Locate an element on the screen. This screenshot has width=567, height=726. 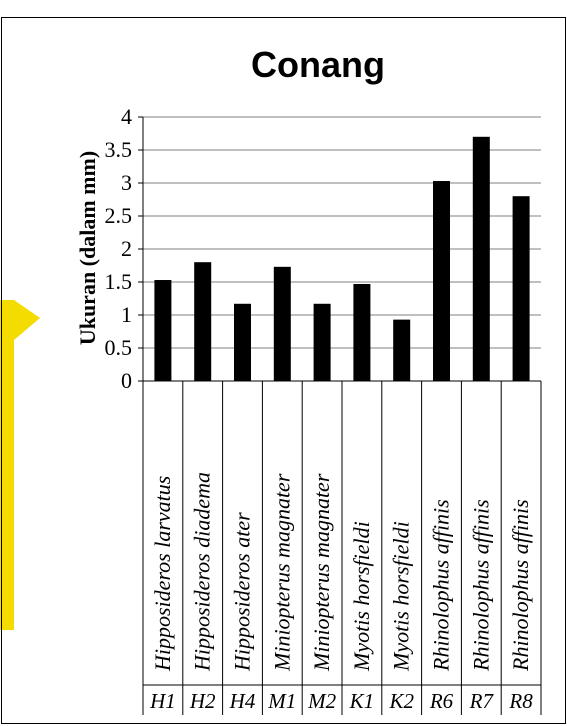
category-code: K2 is located at coordinates (401, 701).